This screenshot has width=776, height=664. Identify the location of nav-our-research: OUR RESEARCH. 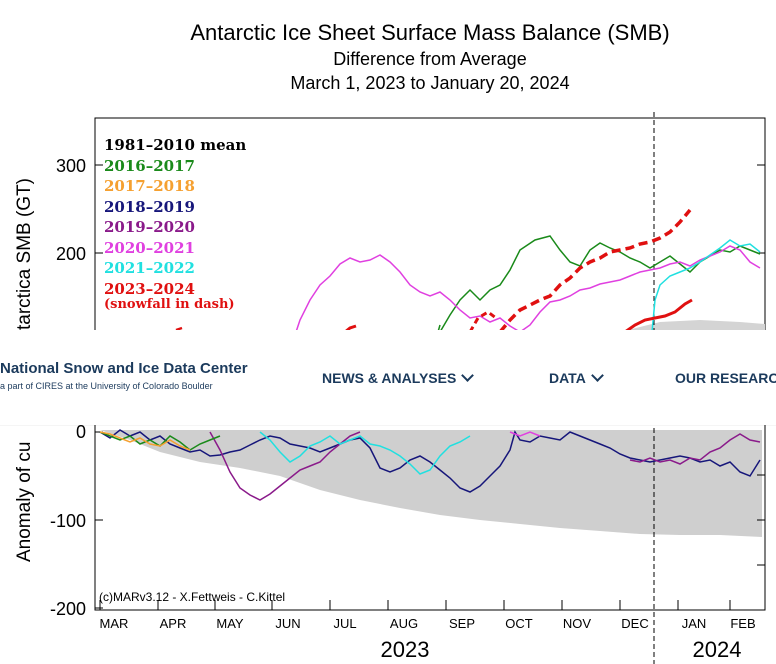
(725, 378).